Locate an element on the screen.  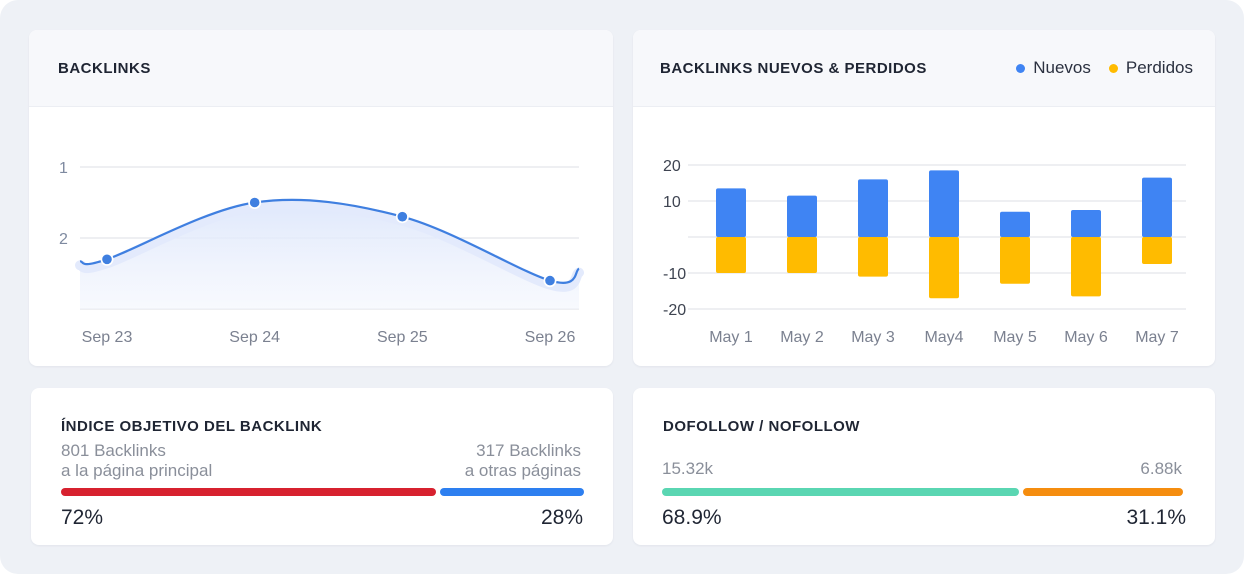
x-tick-label: May 3 is located at coordinates (873, 337).